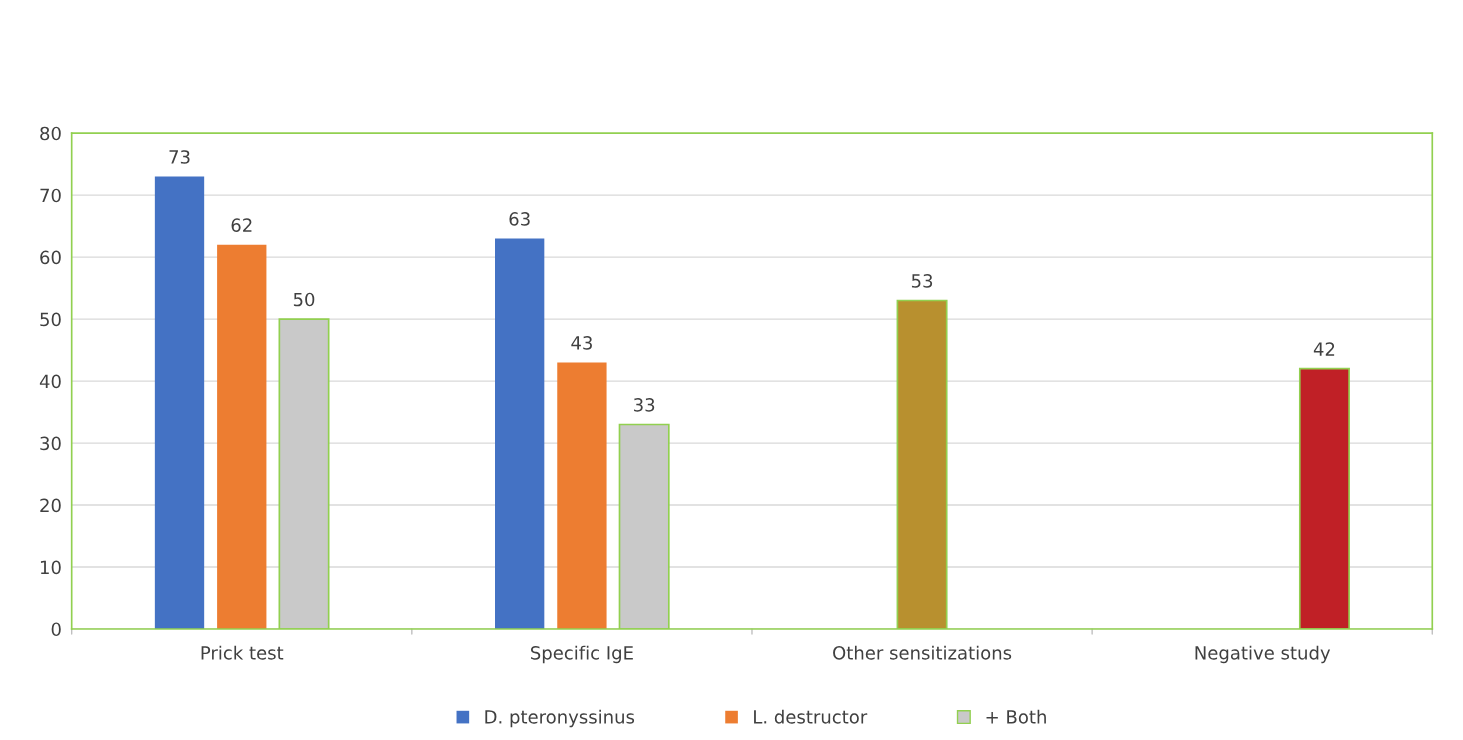 This screenshot has width=1463, height=740. Describe the element at coordinates (922, 652) in the screenshot. I see `x-tick-label: Other sensitizations` at that location.